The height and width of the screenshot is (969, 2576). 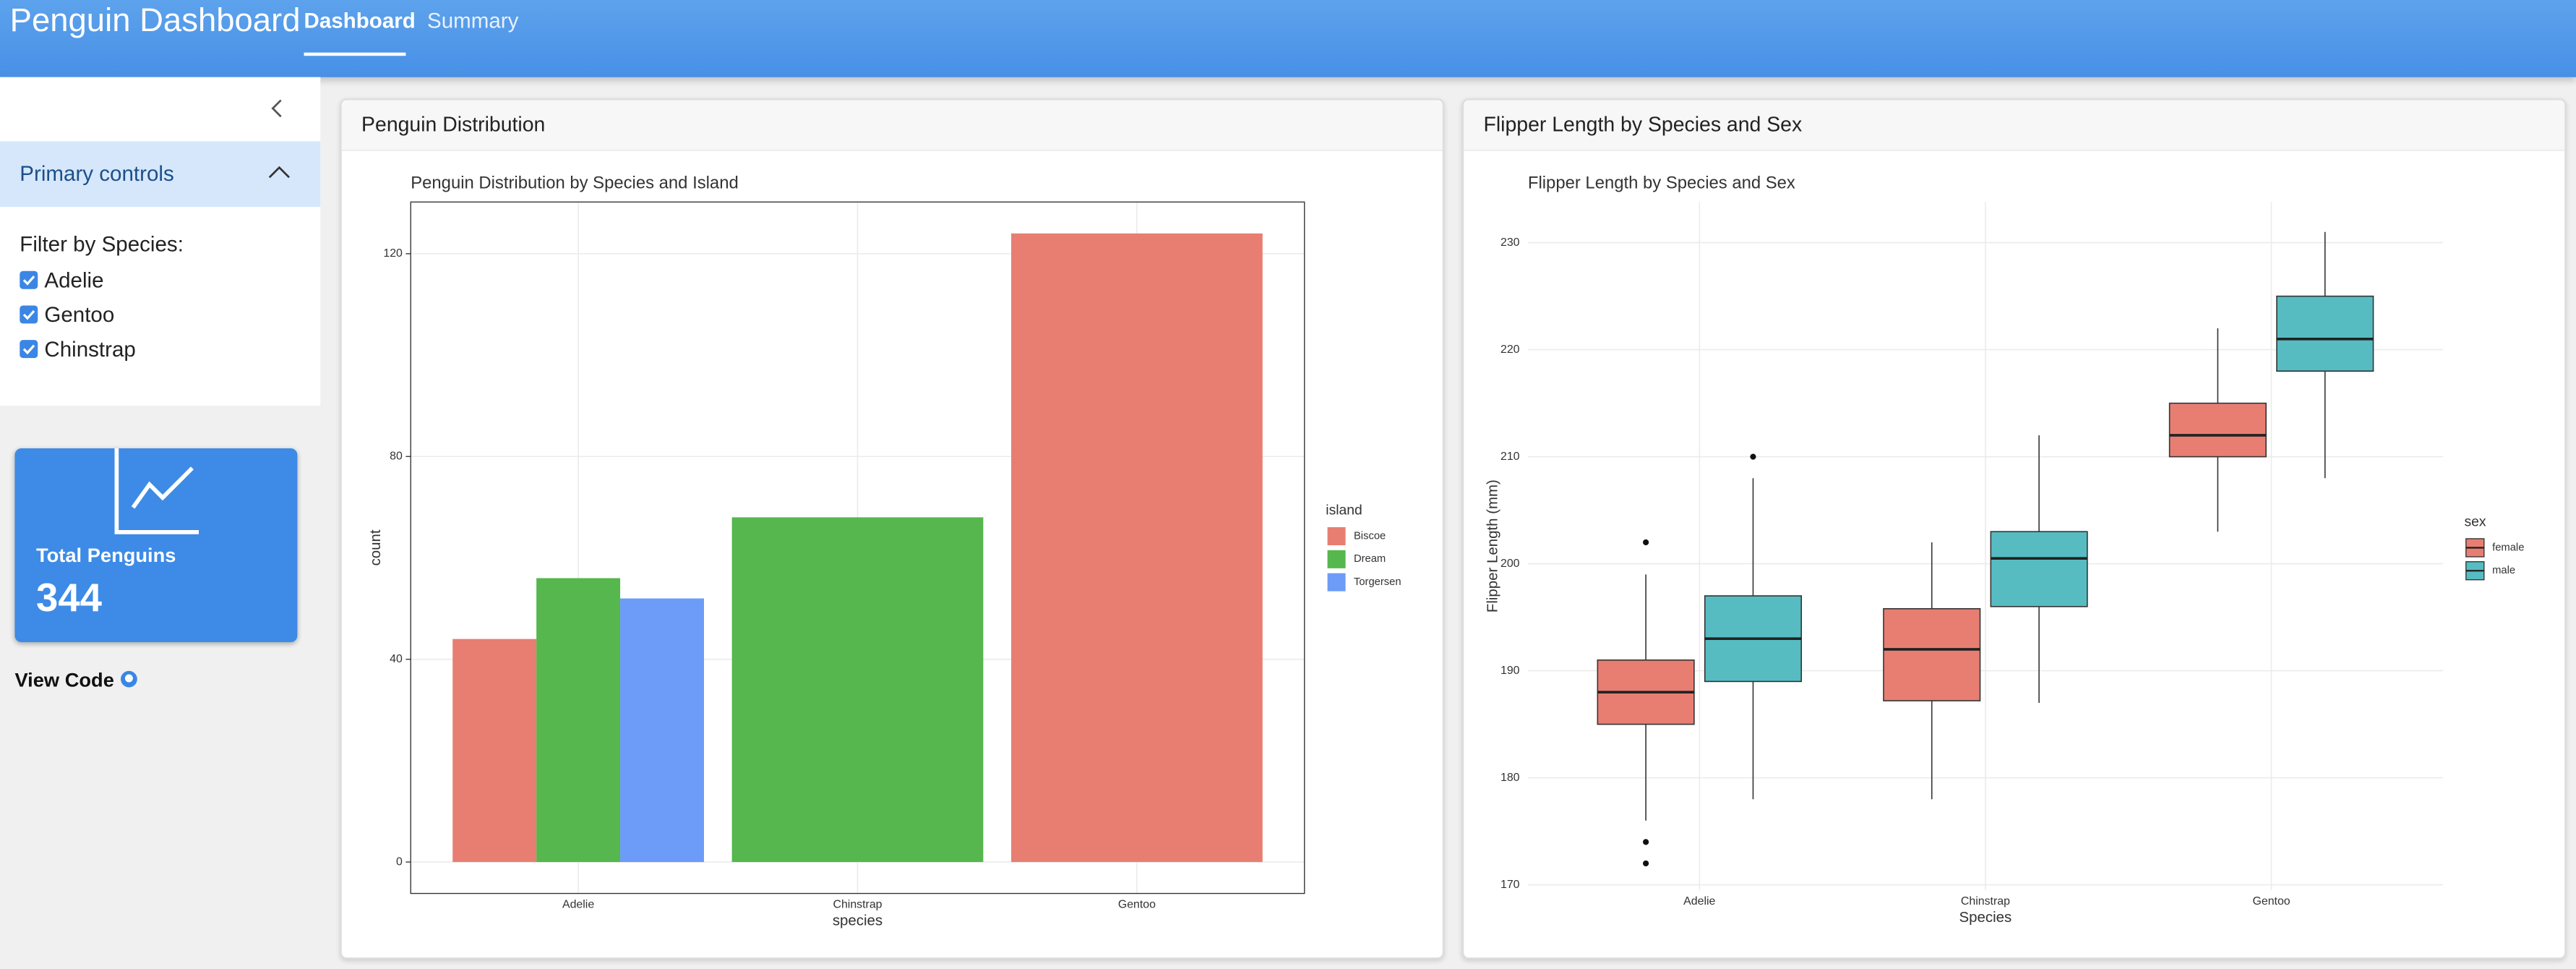 I want to click on card-header: Penguin Distribution, so click(x=892, y=125).